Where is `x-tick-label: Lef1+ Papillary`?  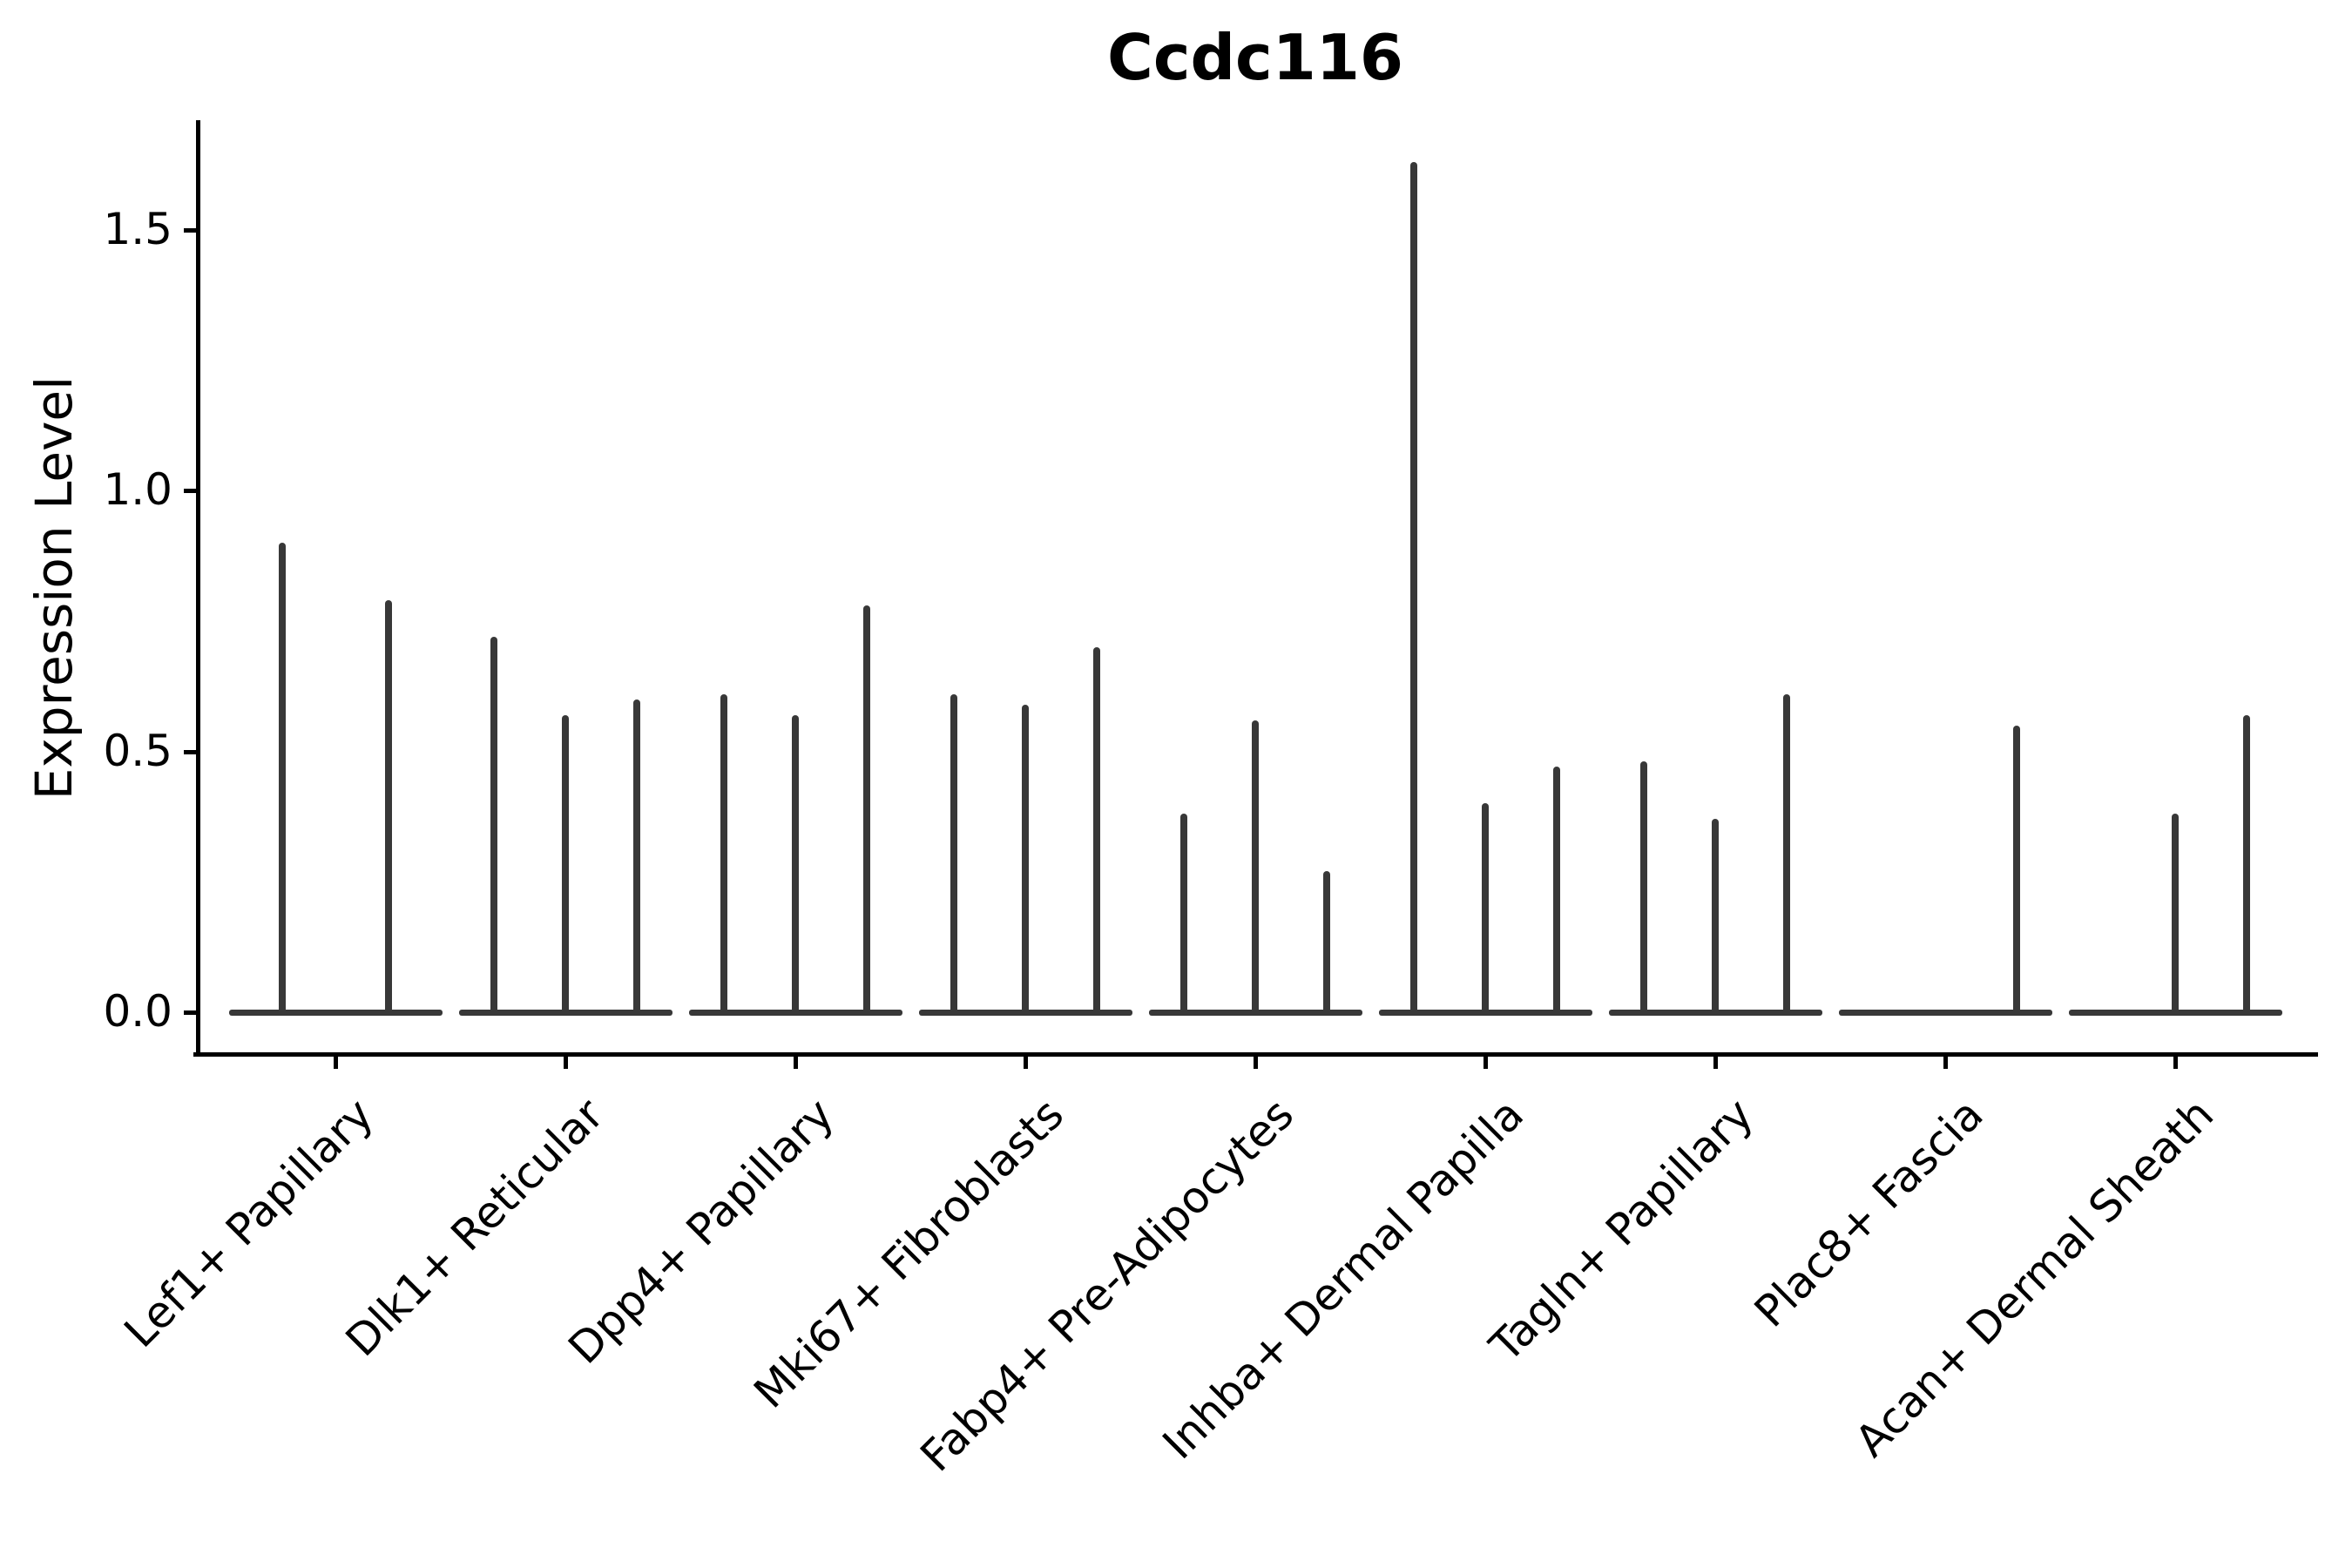 x-tick-label: Lef1+ Papillary is located at coordinates (249, 1223).